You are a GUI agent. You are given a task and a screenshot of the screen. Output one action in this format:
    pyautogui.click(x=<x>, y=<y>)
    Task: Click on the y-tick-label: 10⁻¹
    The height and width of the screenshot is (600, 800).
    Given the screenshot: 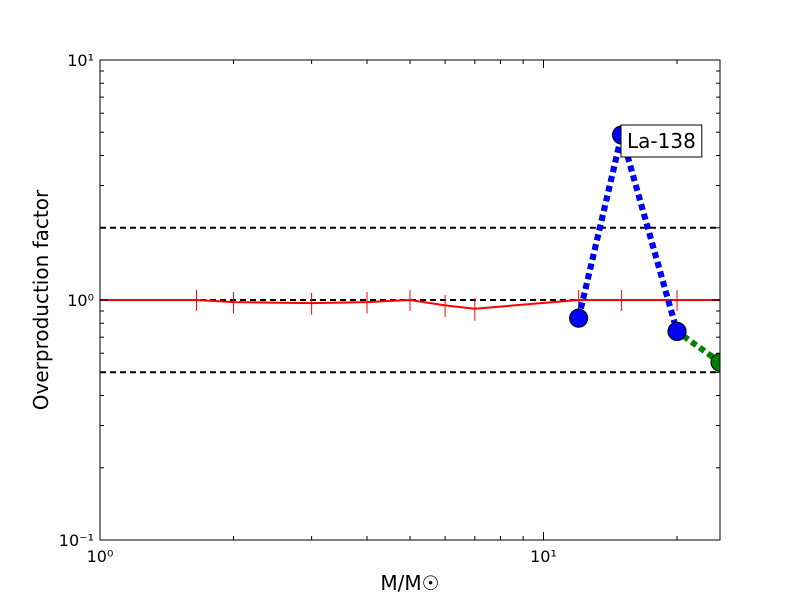 What is the action you would take?
    pyautogui.click(x=76, y=540)
    